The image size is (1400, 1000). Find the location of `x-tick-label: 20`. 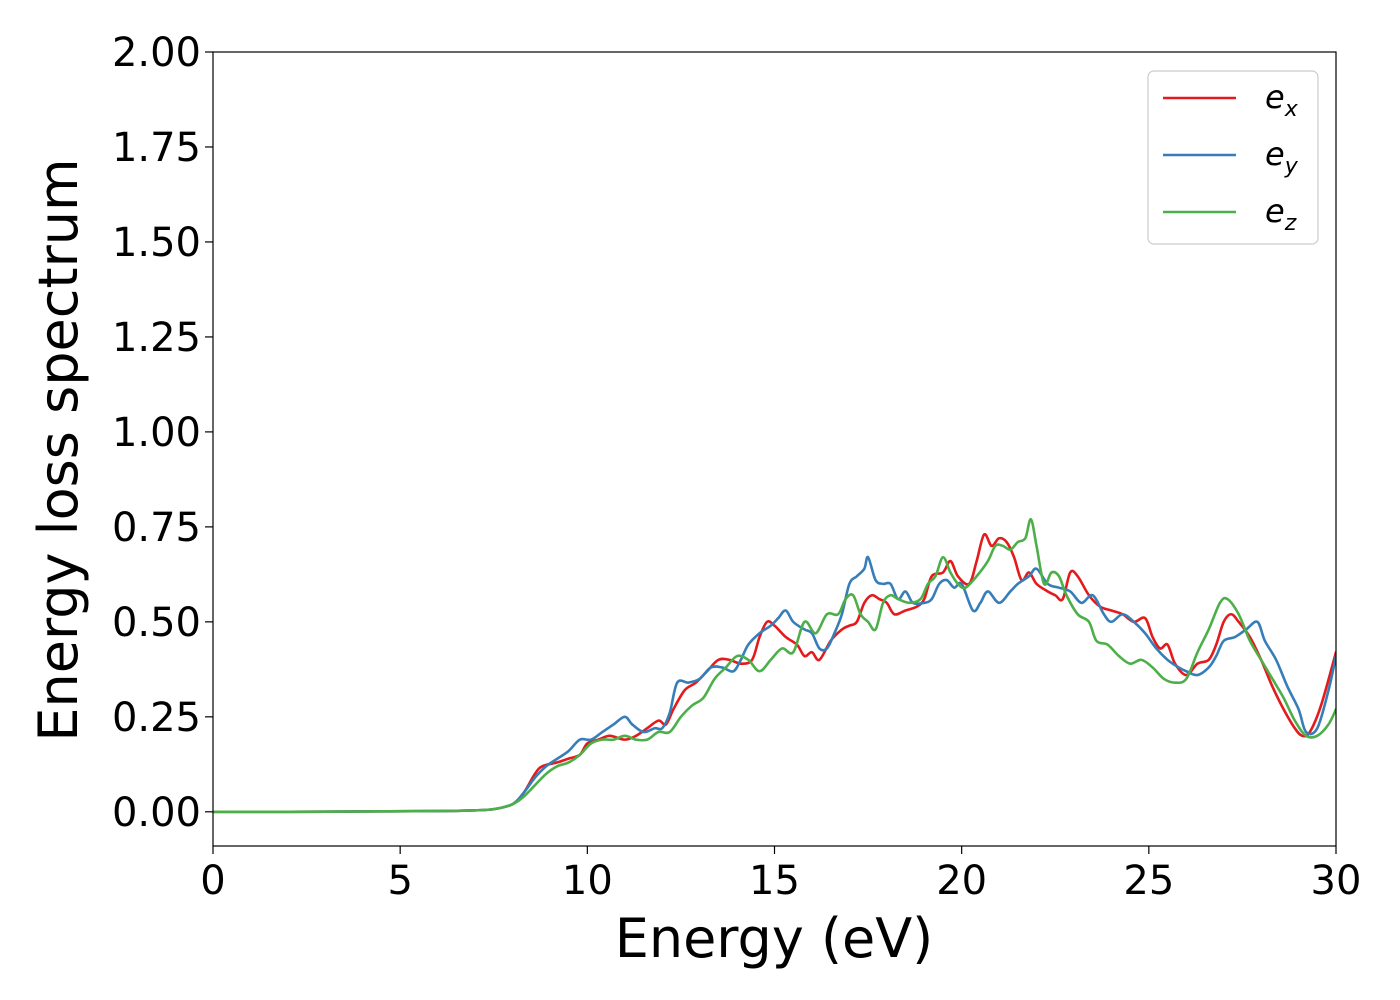

x-tick-label: 20 is located at coordinates (961, 881).